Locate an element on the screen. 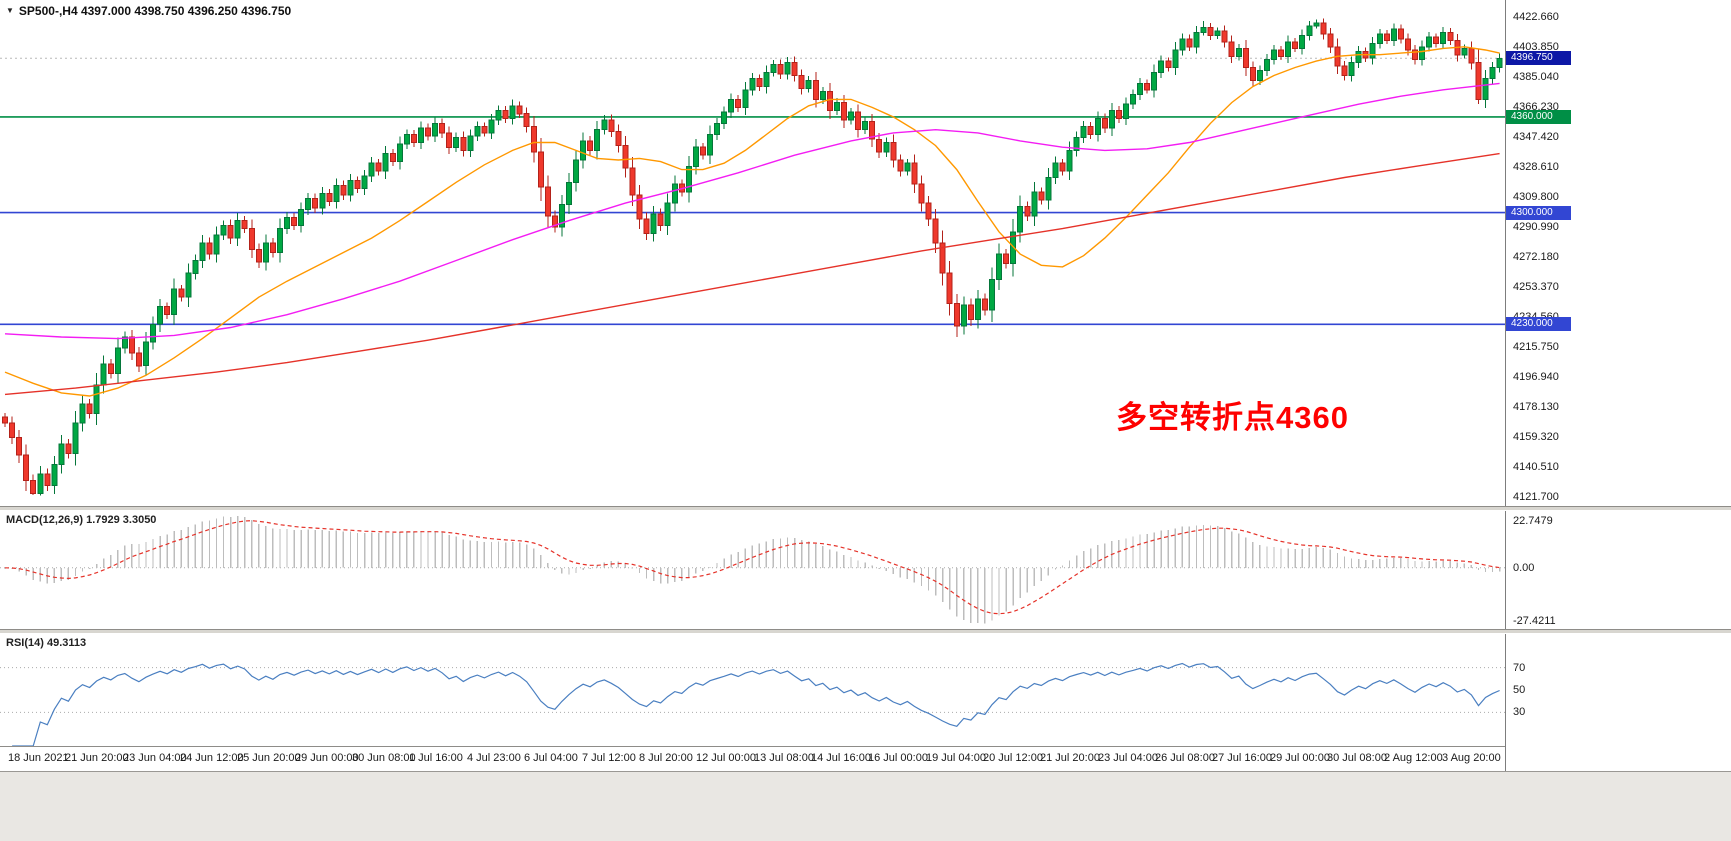 Image resolution: width=1731 pixels, height=841 pixels. date-label: 6 Jul 04:00 is located at coordinates (551, 758).